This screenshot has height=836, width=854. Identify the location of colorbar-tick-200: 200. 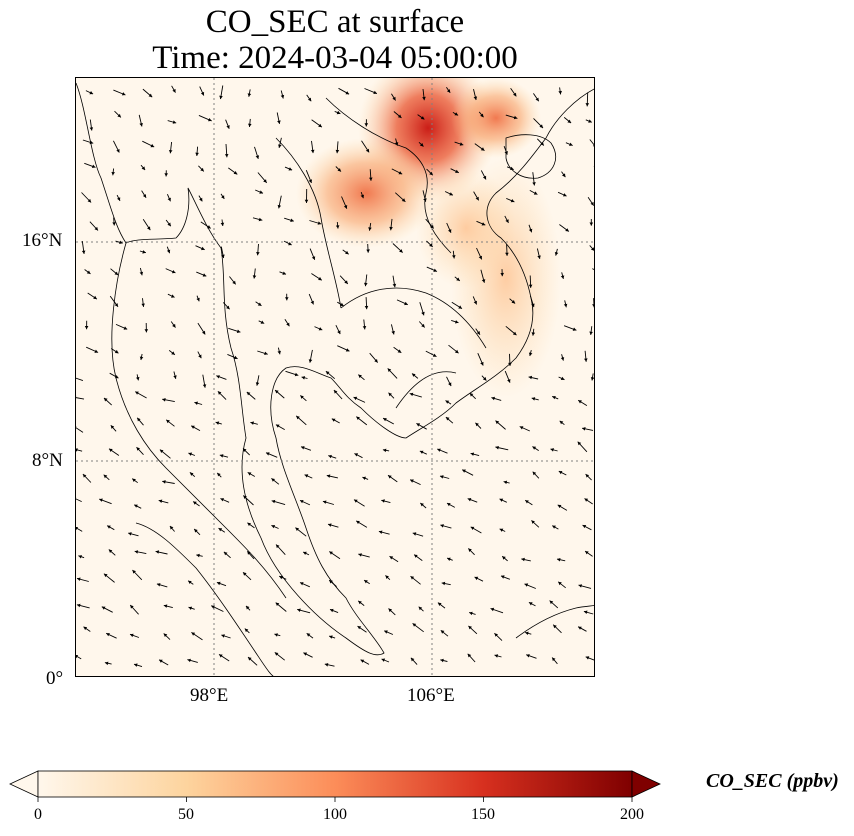
(632, 814).